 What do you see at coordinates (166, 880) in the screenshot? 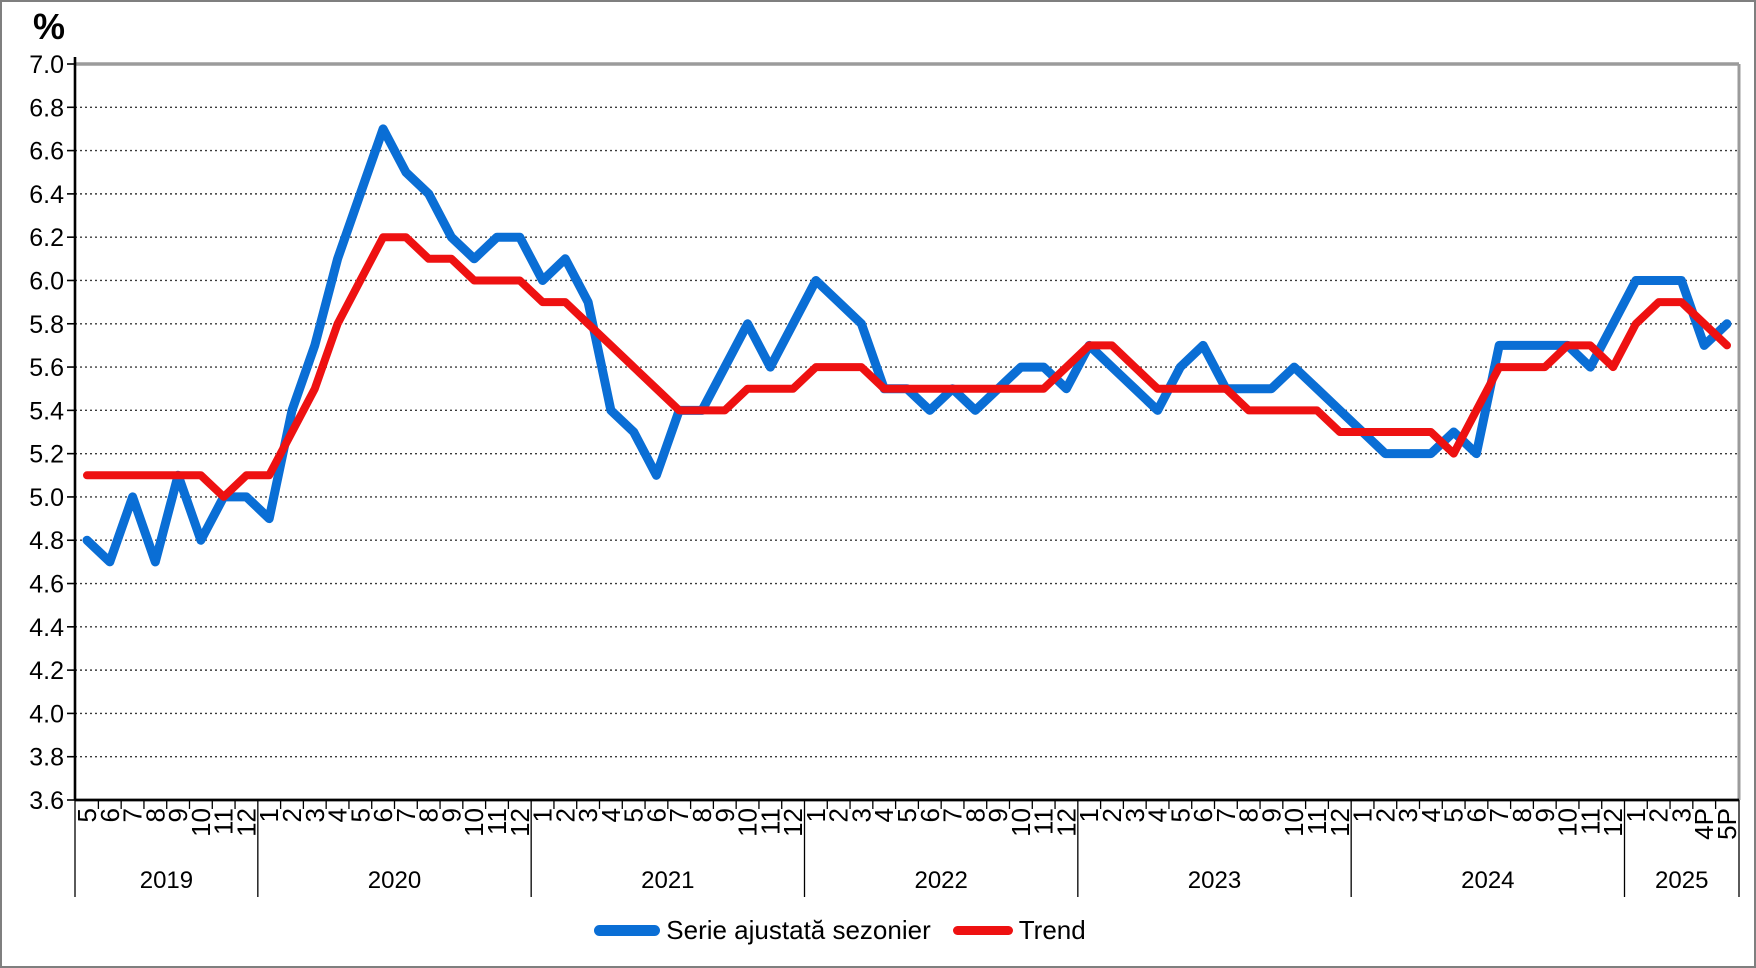
I see `year-tick-label: 2019` at bounding box center [166, 880].